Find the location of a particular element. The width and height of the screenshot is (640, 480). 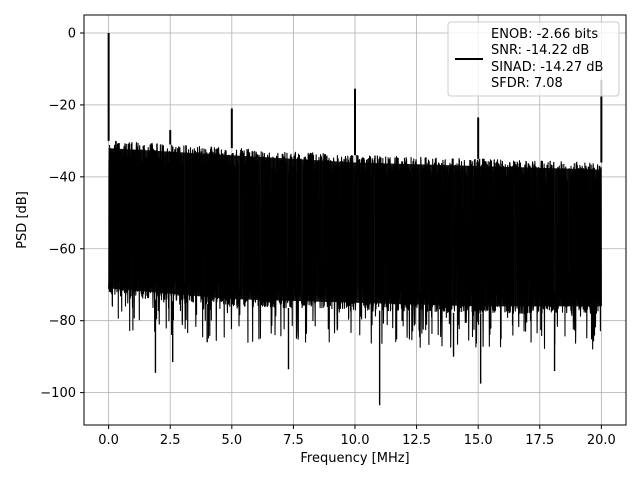

x-tick-label: 7.5 is located at coordinates (293, 440).